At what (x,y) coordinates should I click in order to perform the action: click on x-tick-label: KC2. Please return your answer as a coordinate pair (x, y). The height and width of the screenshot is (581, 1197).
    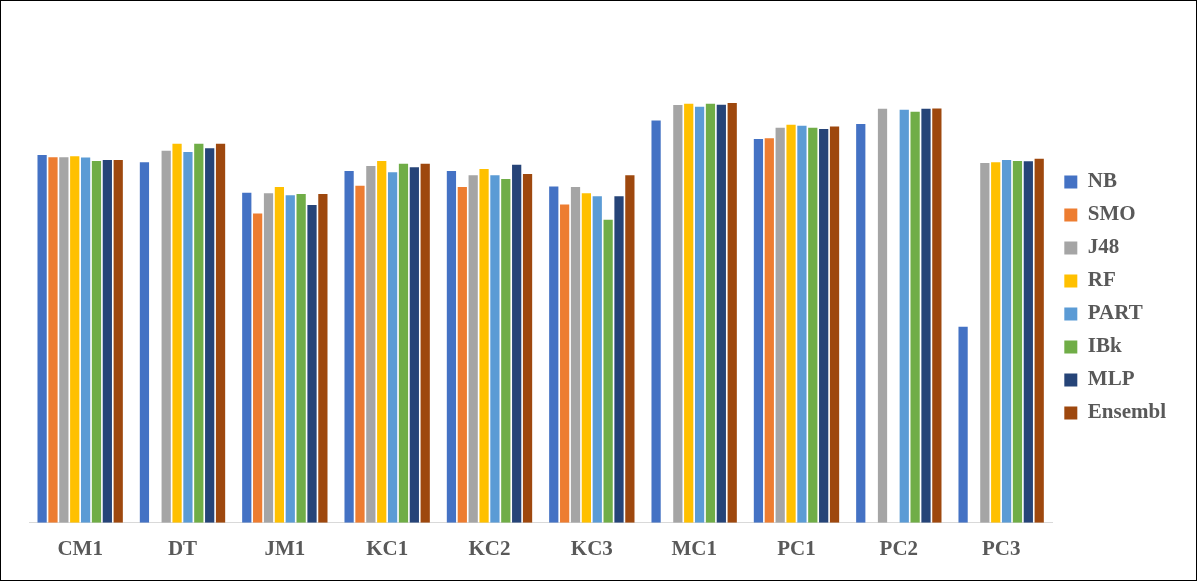
    Looking at the image, I should click on (489, 547).